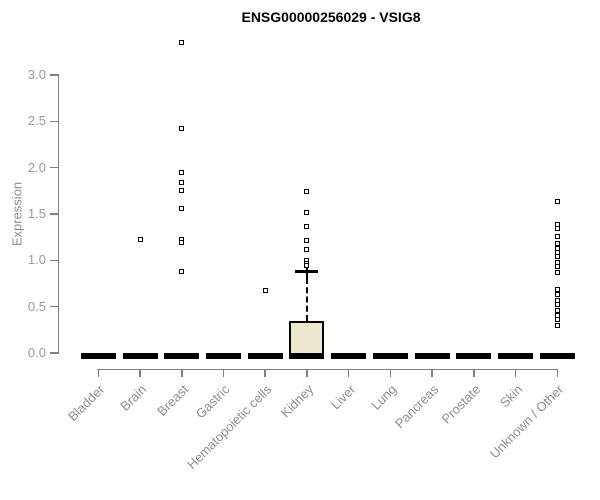  Describe the element at coordinates (36, 306) in the screenshot. I see `y-tick-label: 0.5` at that location.